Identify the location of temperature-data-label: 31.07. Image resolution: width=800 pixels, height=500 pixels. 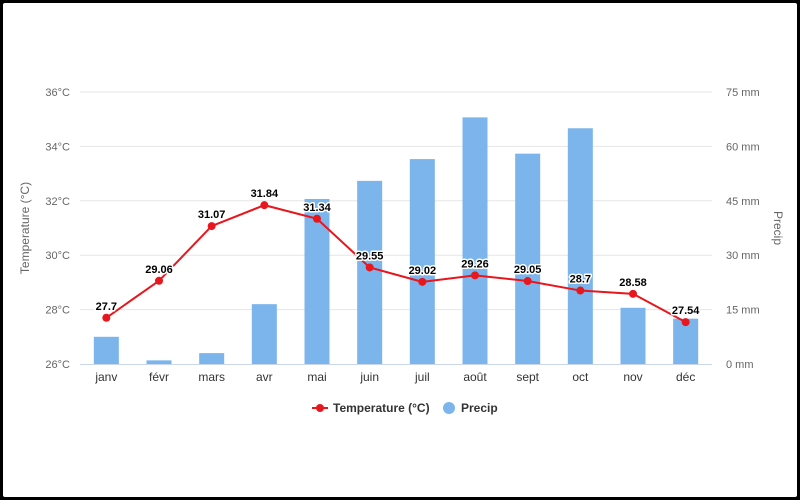
(212, 215).